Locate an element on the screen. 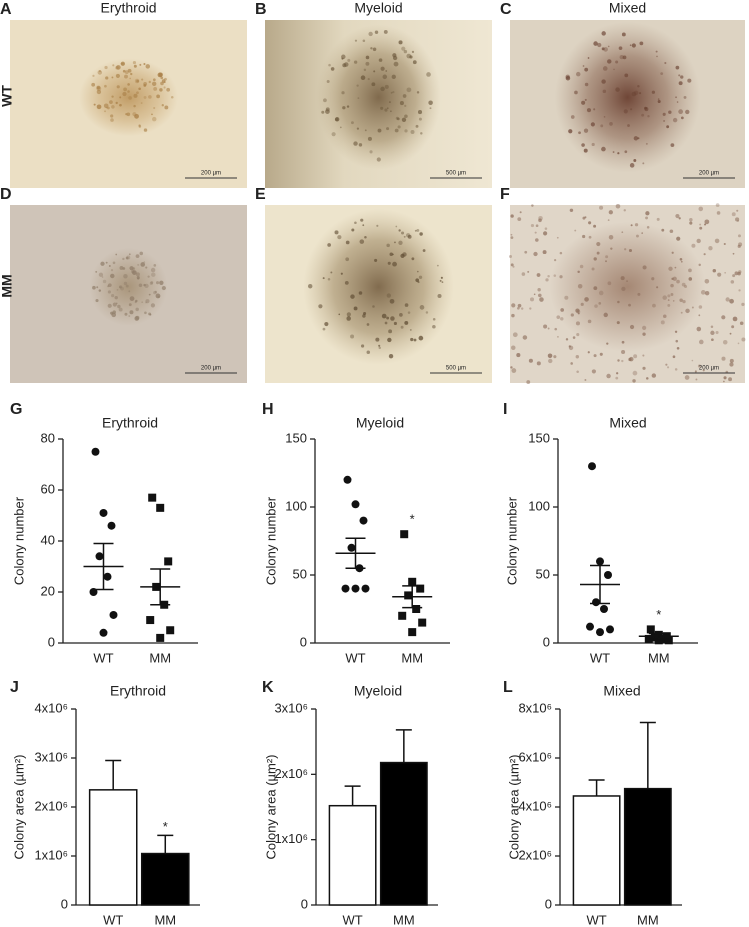 Image resolution: width=749 pixels, height=927 pixels. y-tick-label: 100 is located at coordinates (539, 505).